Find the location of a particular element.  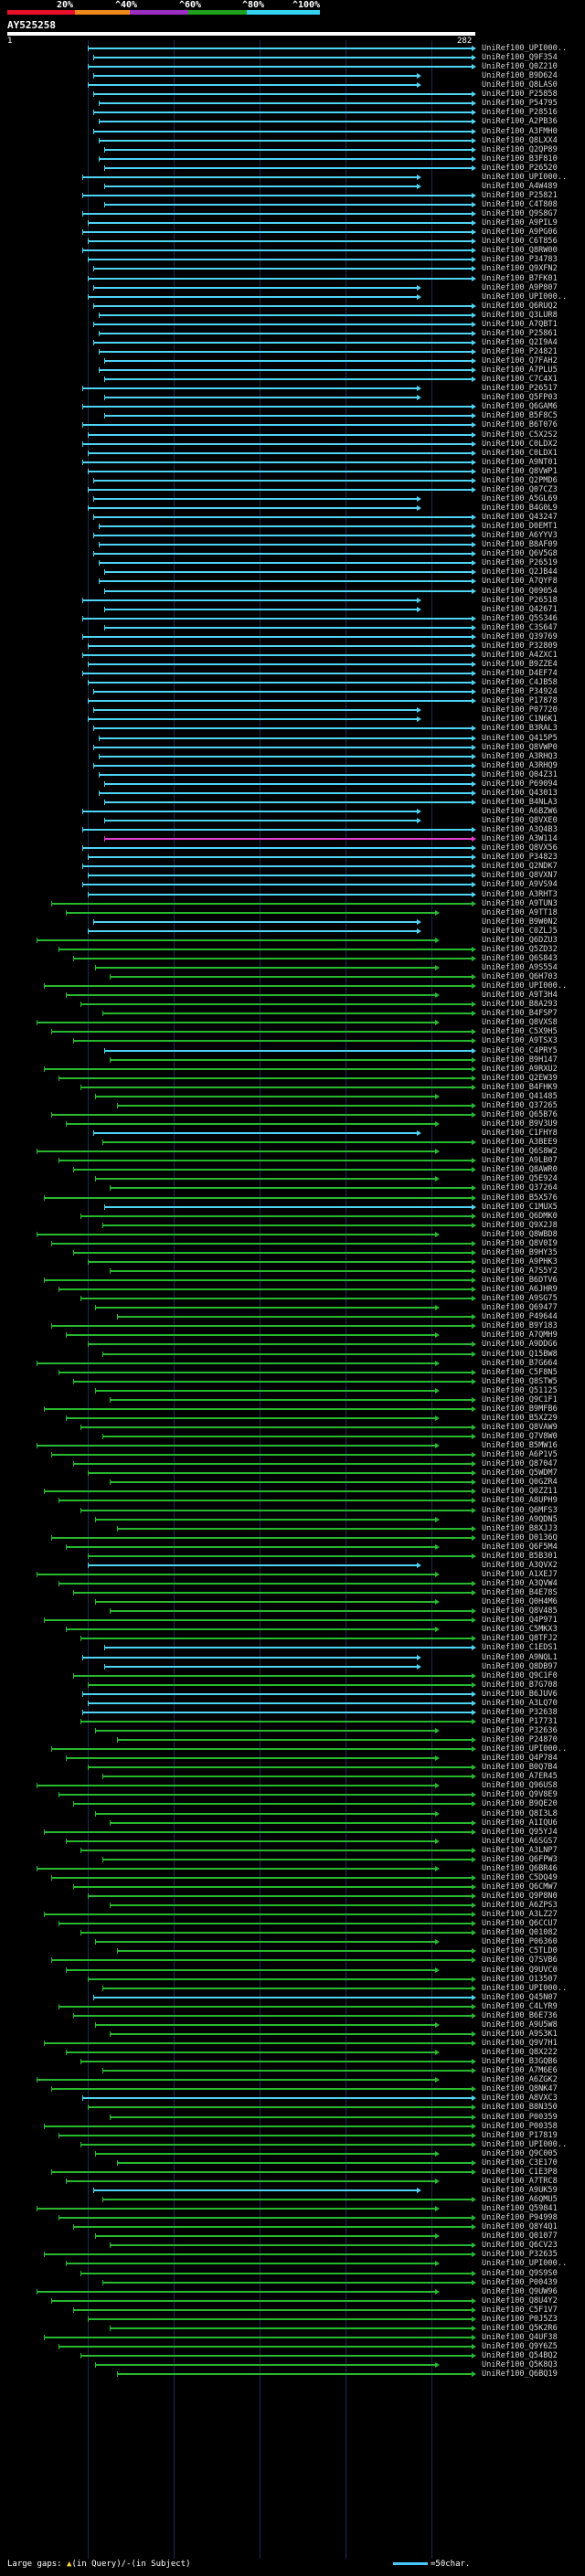

hit-label: UniRef100_B9HY35 is located at coordinates (520, 1252).